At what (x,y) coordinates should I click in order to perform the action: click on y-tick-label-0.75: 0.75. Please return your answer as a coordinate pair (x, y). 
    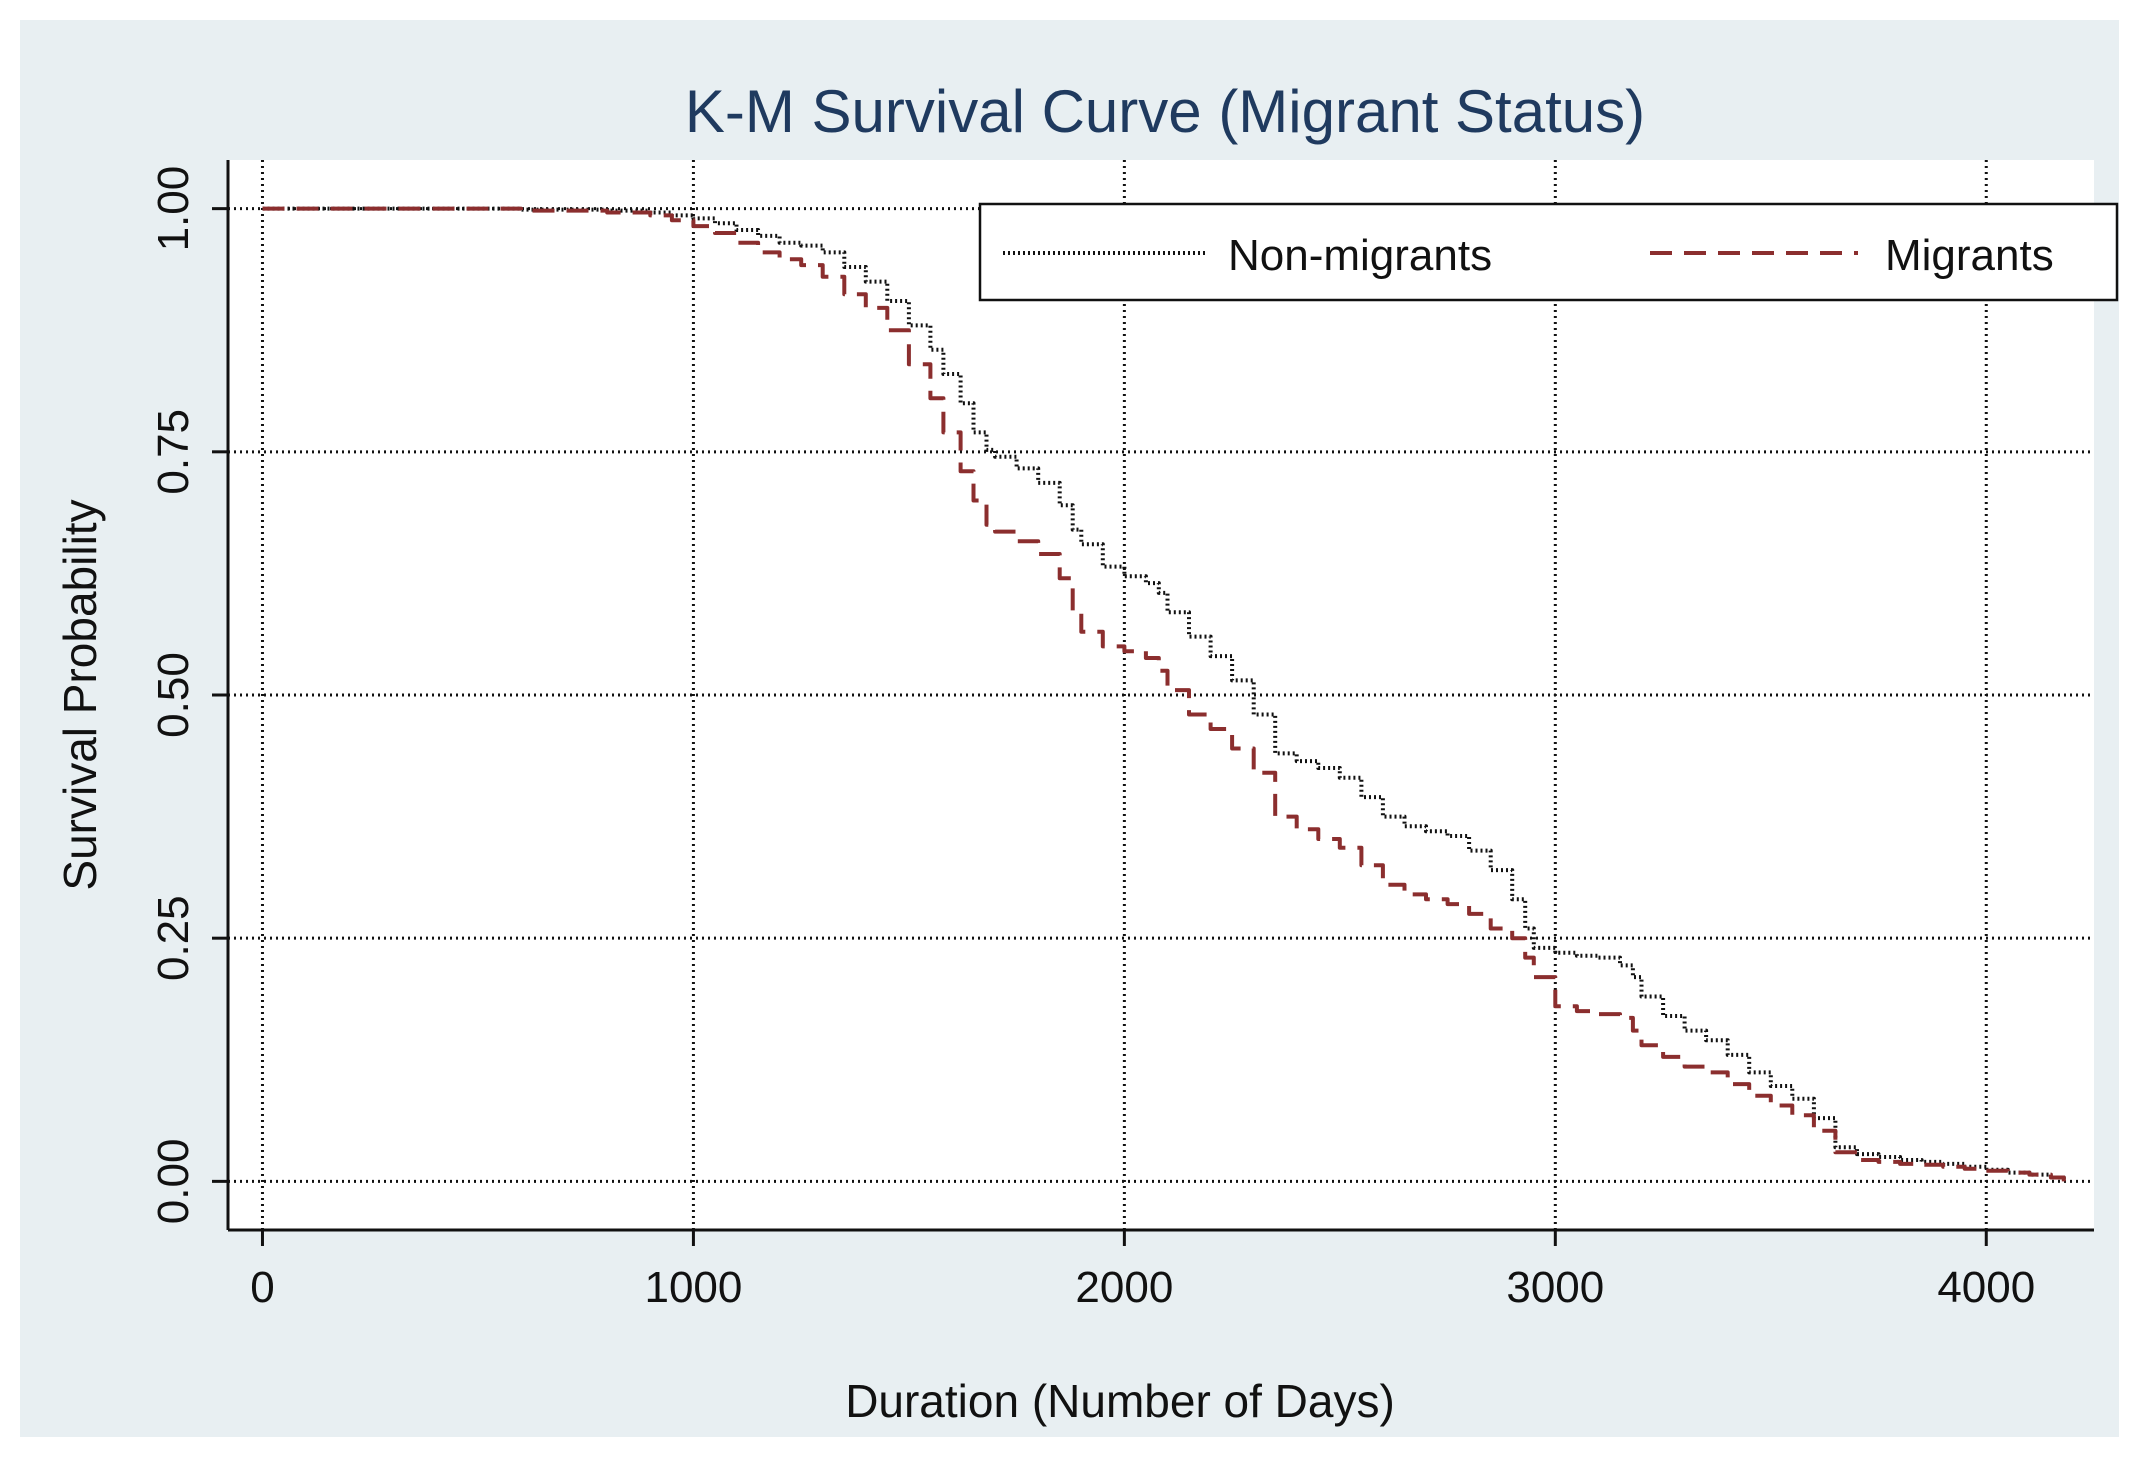
    Looking at the image, I should click on (173, 452).